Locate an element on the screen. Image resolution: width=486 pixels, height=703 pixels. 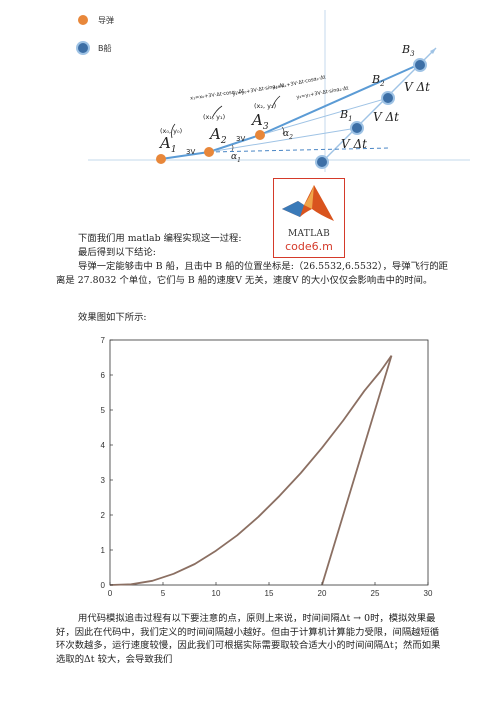
y-tick-label: 6 is located at coordinates (103, 375).